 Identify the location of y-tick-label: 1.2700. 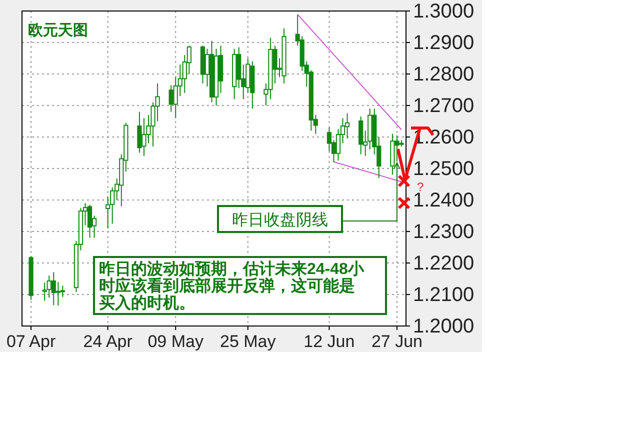
(443, 105).